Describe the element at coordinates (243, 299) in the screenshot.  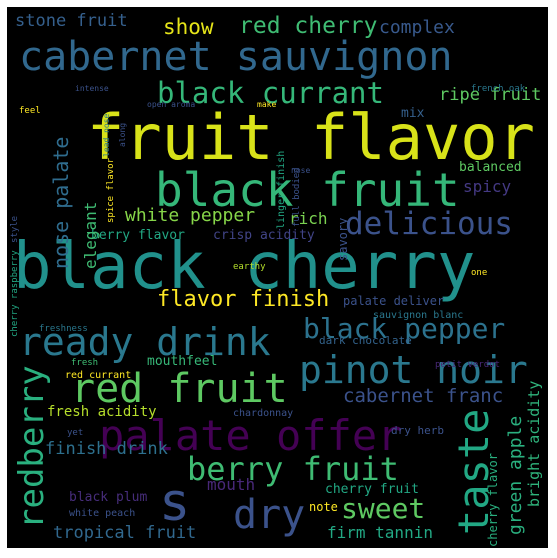
I see `word: flavor finish` at that location.